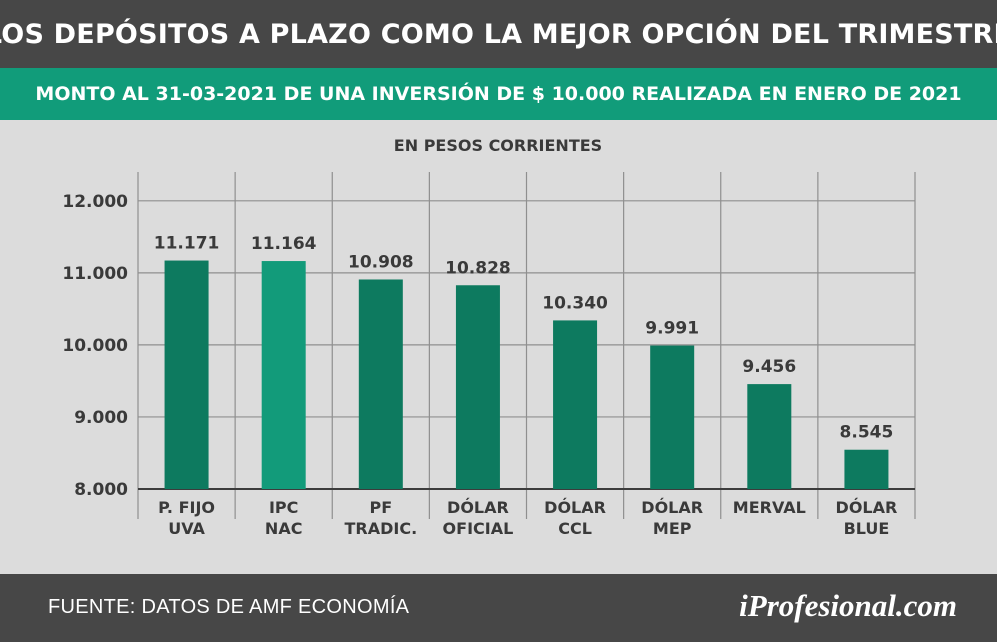 This screenshot has height=642, width=997. What do you see at coordinates (769, 367) in the screenshot?
I see `bar-value-label: 9.456` at bounding box center [769, 367].